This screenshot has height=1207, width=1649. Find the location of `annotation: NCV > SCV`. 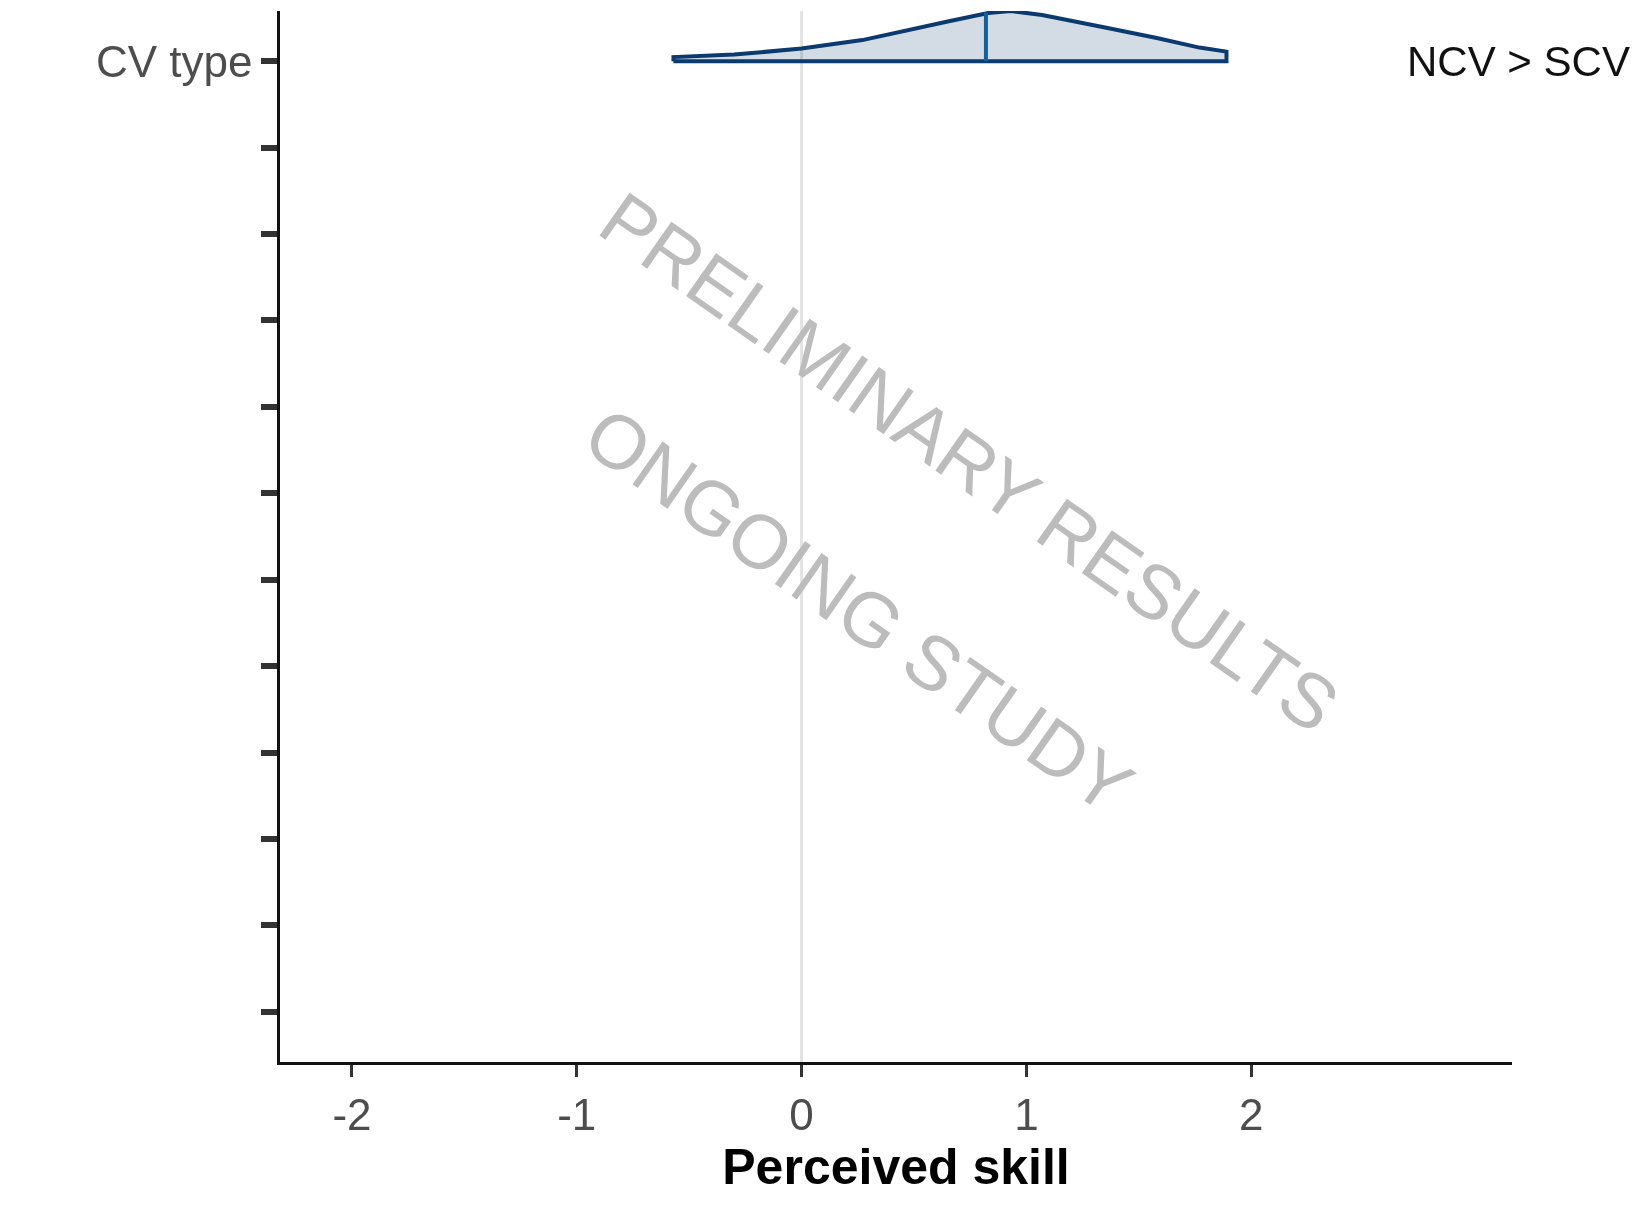

annotation: NCV > SCV is located at coordinates (1518, 61).